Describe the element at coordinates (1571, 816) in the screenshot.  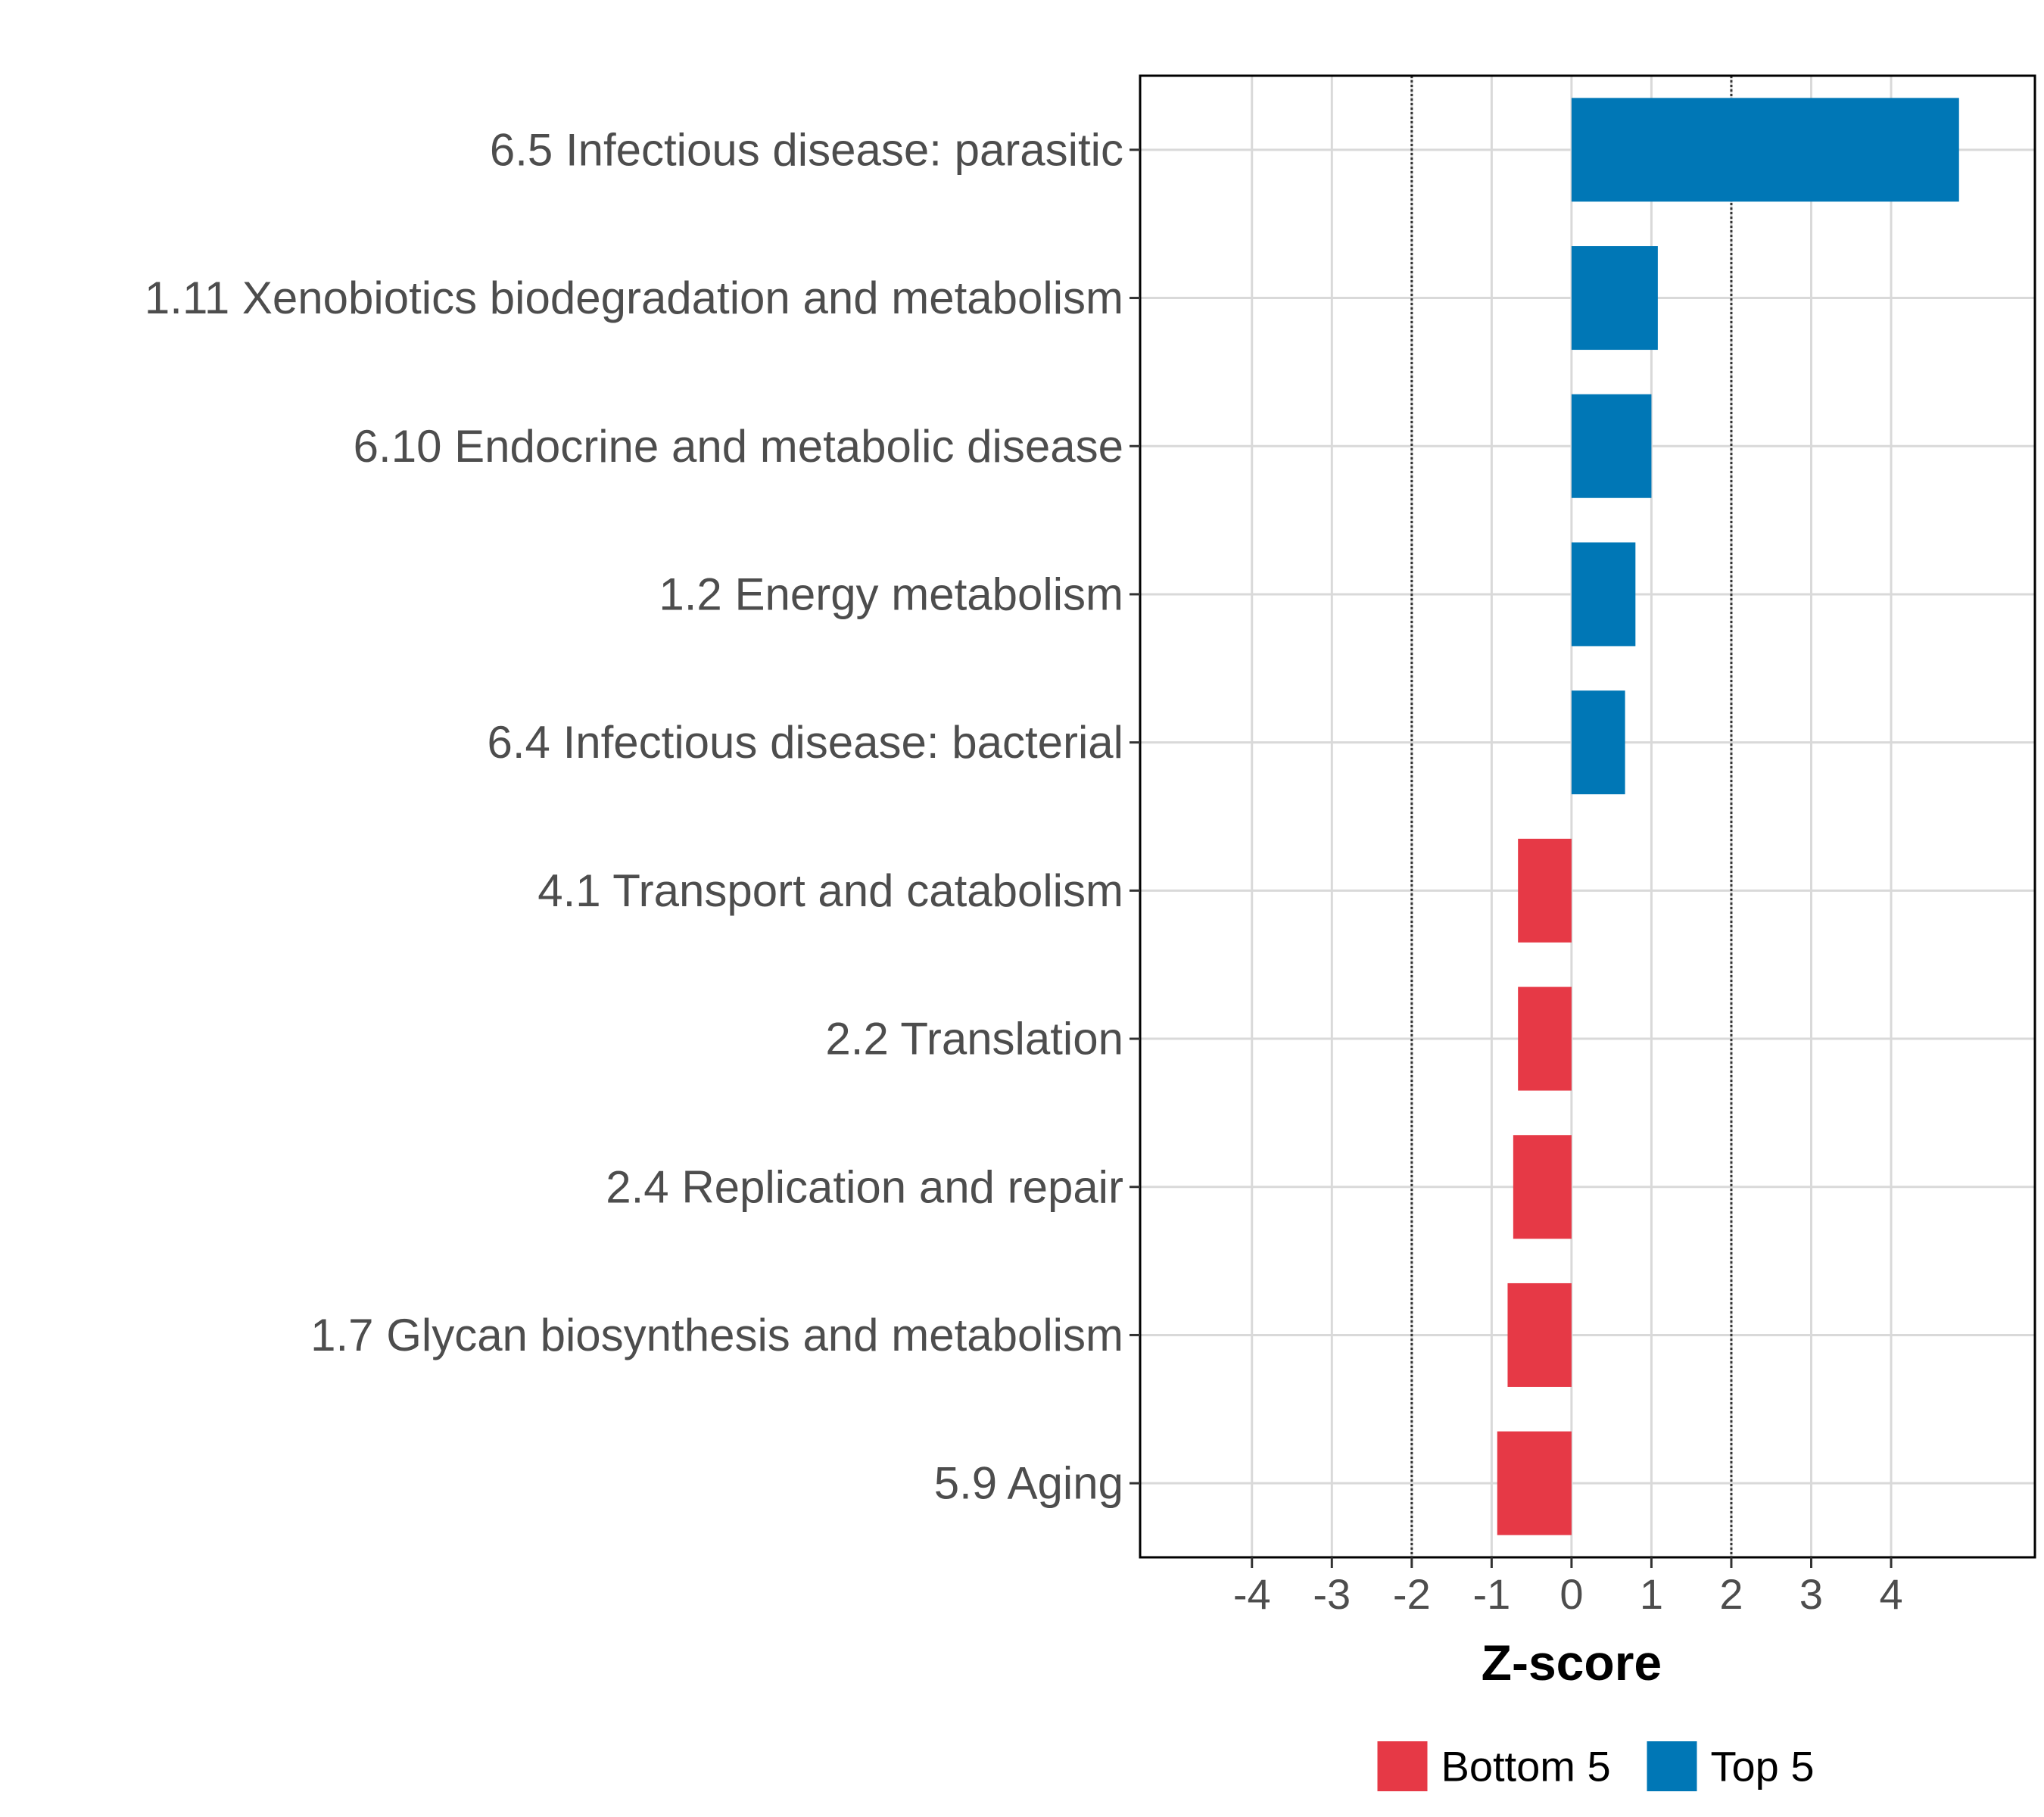
I see `reference-lines` at that location.